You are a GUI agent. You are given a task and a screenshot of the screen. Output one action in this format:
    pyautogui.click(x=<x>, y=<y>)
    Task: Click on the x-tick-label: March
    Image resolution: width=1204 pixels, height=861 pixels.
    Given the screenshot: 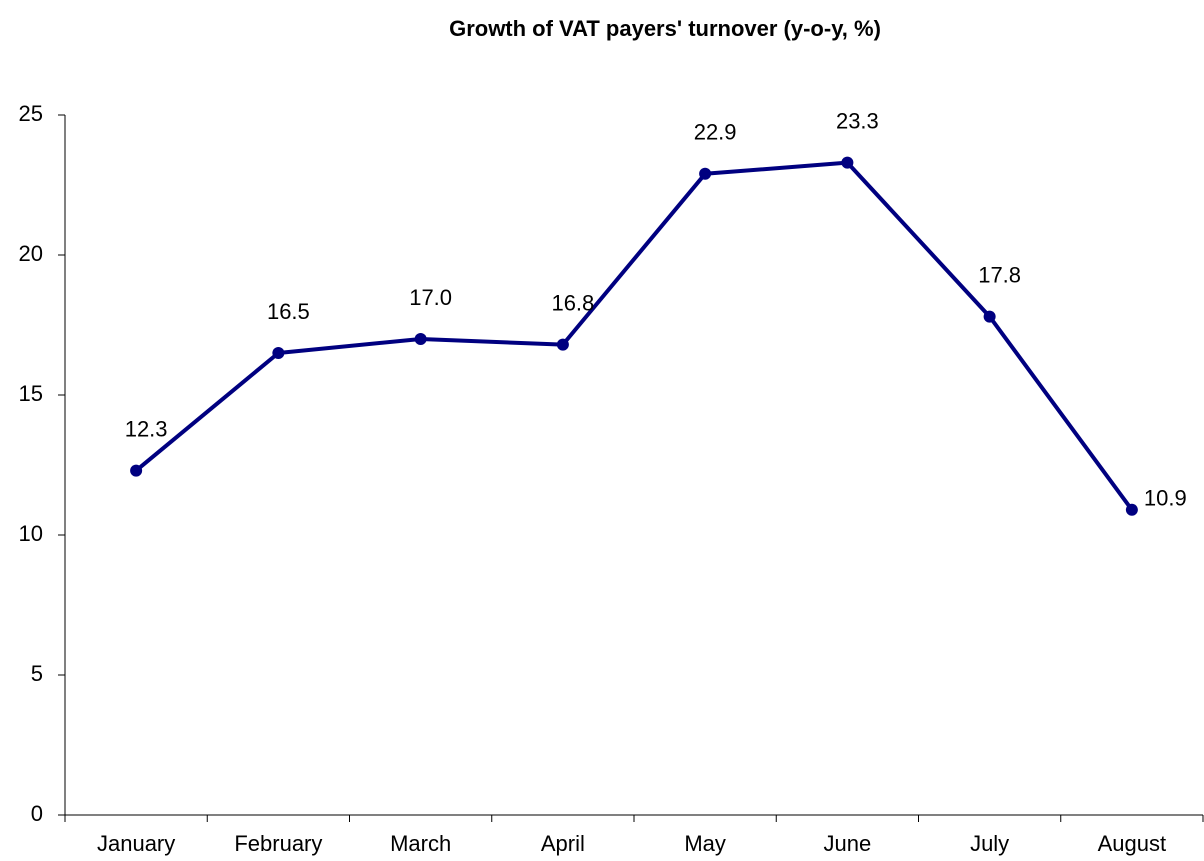 What is the action you would take?
    pyautogui.click(x=420, y=843)
    